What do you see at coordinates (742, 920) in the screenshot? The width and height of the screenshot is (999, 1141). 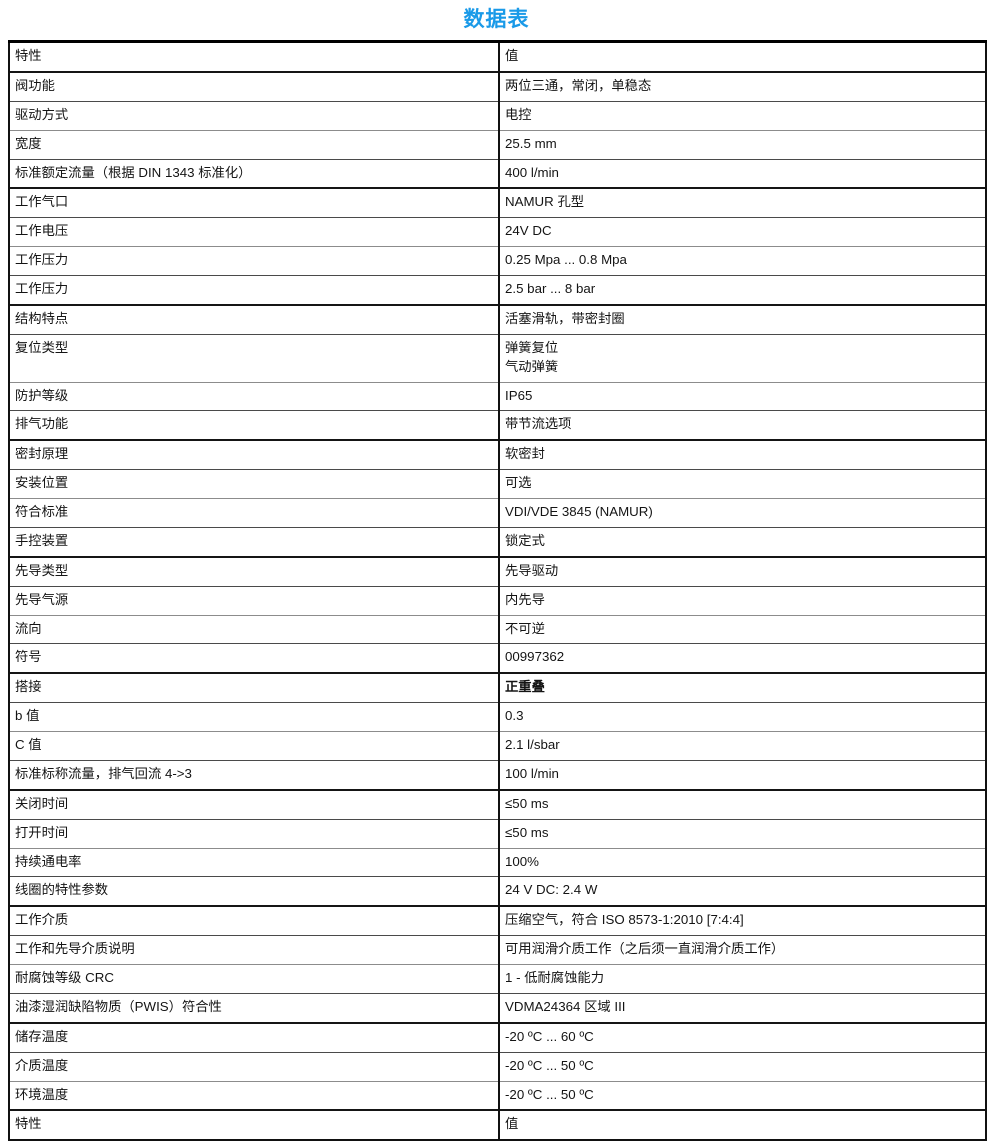 I see `table-cell-value: 压缩空气，符合 ISO 8573-1:2010 [7:4:4]` at bounding box center [742, 920].